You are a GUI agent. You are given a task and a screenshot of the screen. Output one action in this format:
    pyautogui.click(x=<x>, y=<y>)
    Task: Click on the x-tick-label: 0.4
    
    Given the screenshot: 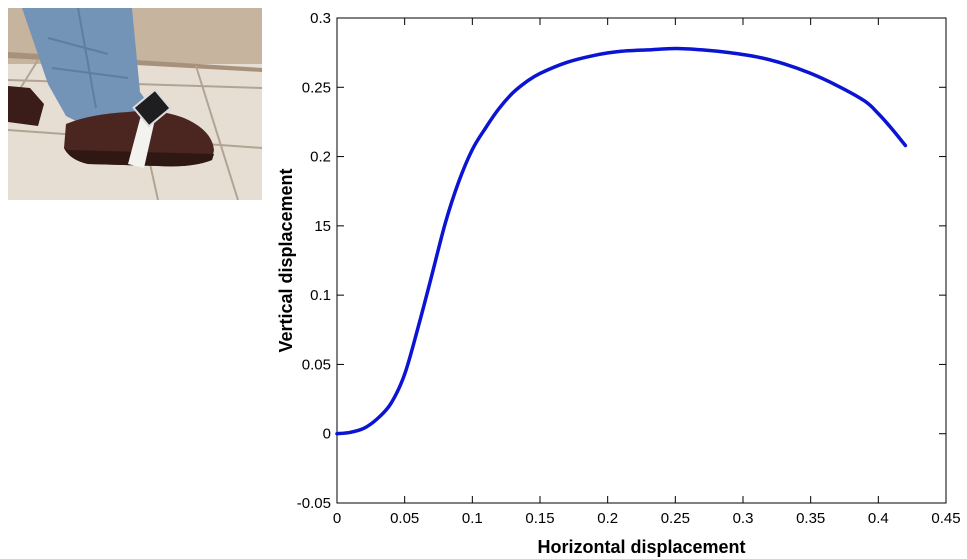 What is the action you would take?
    pyautogui.click(x=878, y=518)
    